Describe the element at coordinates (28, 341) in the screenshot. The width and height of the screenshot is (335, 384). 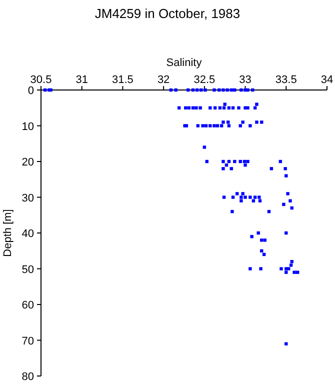
I see `y-tick-label: 70` at that location.